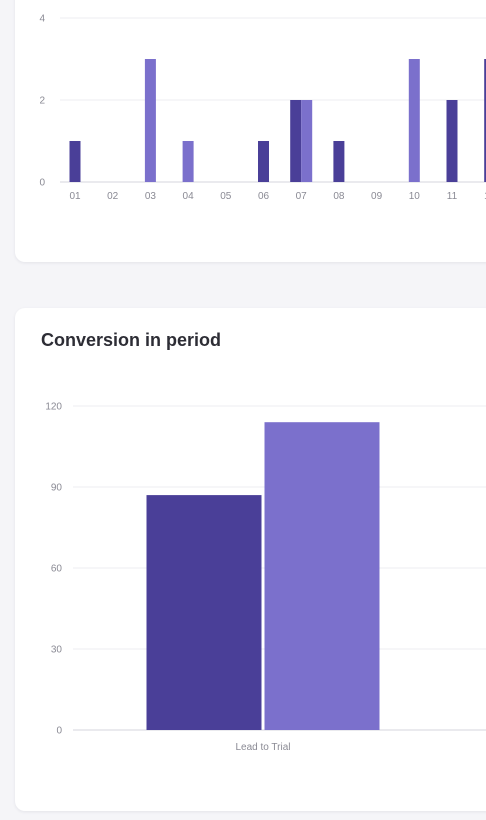  What do you see at coordinates (485, 196) in the screenshot?
I see `x-tick-label: 12` at bounding box center [485, 196].